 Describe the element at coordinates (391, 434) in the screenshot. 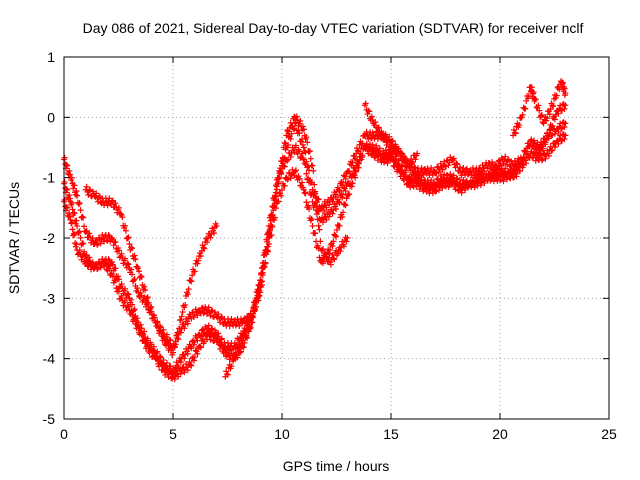

I see `x-tick-label: 15` at that location.